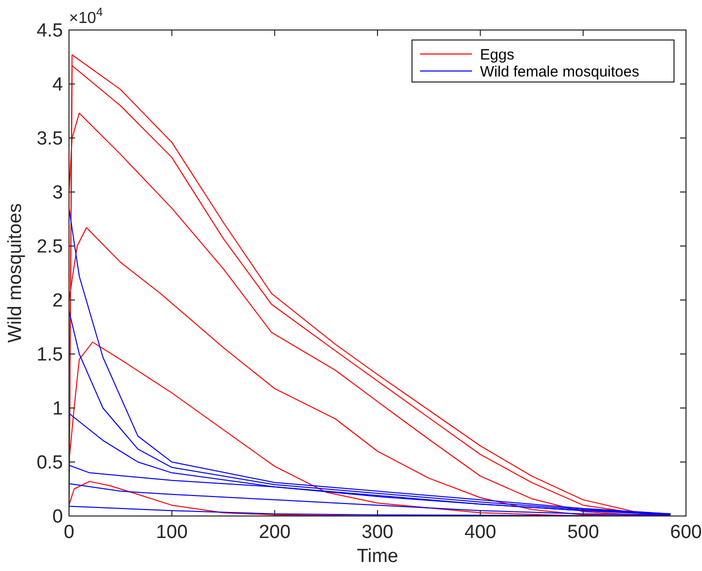  What do you see at coordinates (49, 31) in the screenshot?
I see `y-tick-label: 4.5` at bounding box center [49, 31].